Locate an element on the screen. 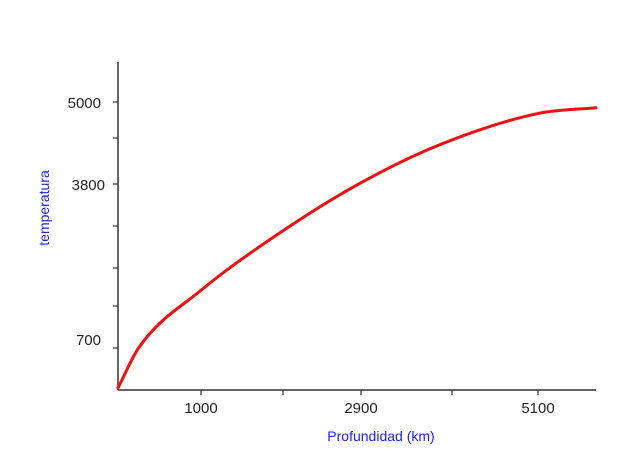  x-tick-label-1000: 1000 is located at coordinates (200, 408).